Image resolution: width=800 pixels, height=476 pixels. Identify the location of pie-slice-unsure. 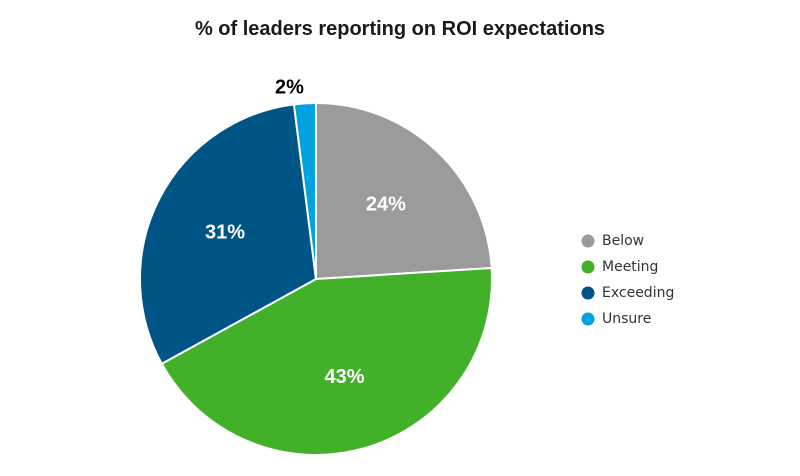
(304, 191).